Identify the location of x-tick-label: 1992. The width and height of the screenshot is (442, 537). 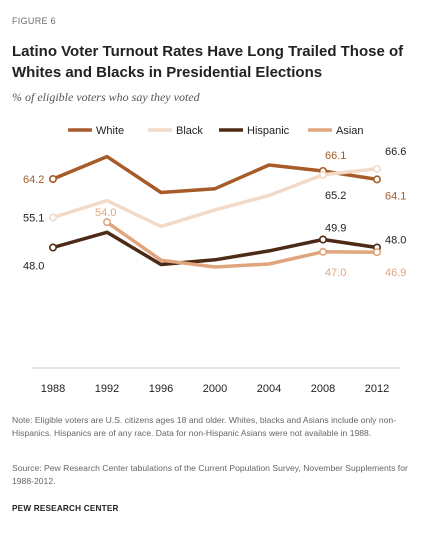
(107, 389).